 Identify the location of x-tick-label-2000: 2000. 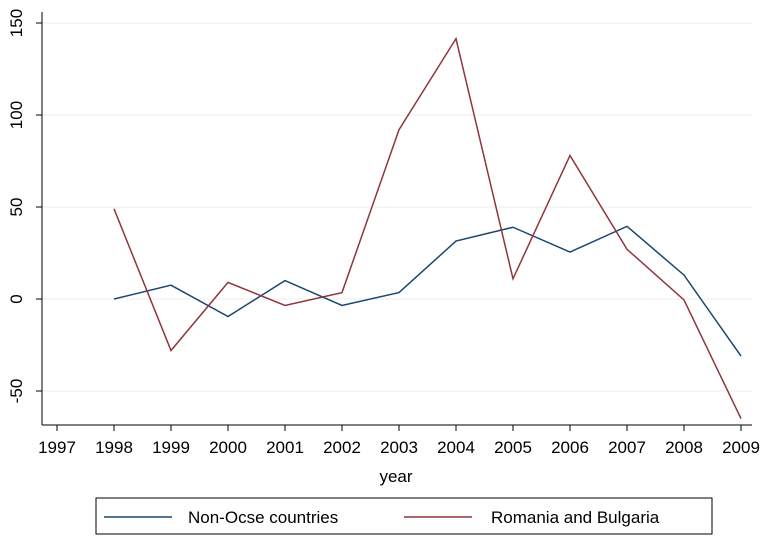
(228, 447).